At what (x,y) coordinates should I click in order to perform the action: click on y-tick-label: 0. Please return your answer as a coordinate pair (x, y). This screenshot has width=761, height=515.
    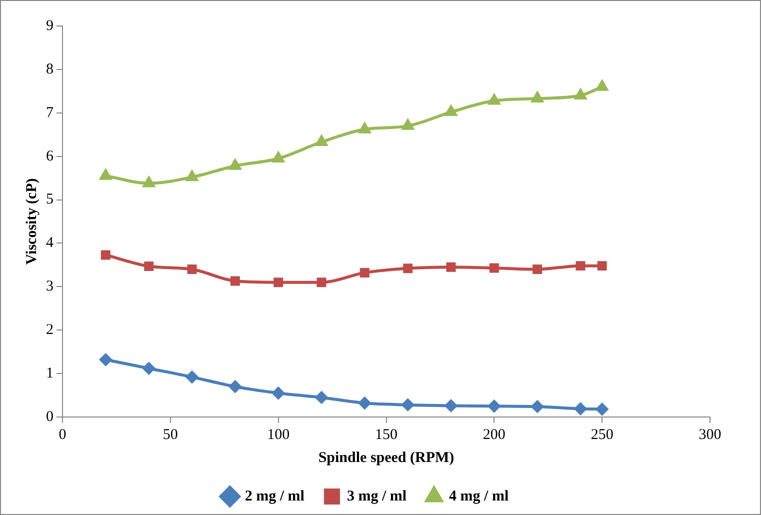
    Looking at the image, I should click on (50, 416).